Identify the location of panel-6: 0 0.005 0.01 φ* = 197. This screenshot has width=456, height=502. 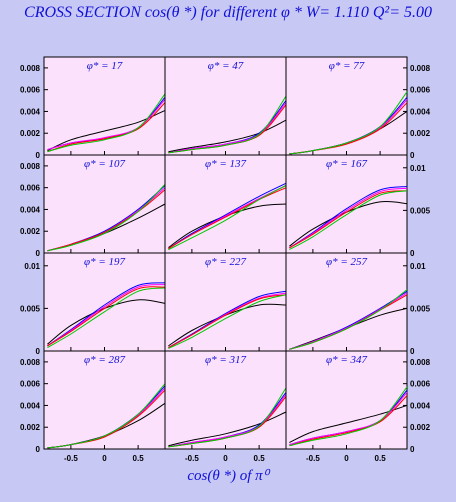
(93, 304).